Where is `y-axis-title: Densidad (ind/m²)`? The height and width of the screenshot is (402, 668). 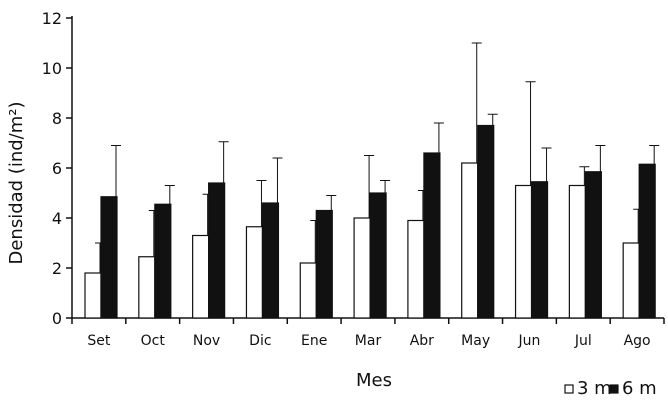
y-axis-title: Densidad (ind/m²) is located at coordinates (16, 182).